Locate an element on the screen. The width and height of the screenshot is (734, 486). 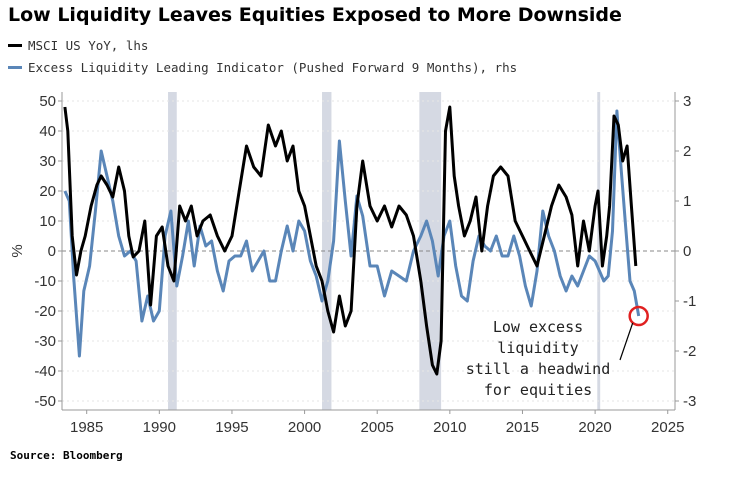
annotation-pointer is located at coordinates (626, 341).